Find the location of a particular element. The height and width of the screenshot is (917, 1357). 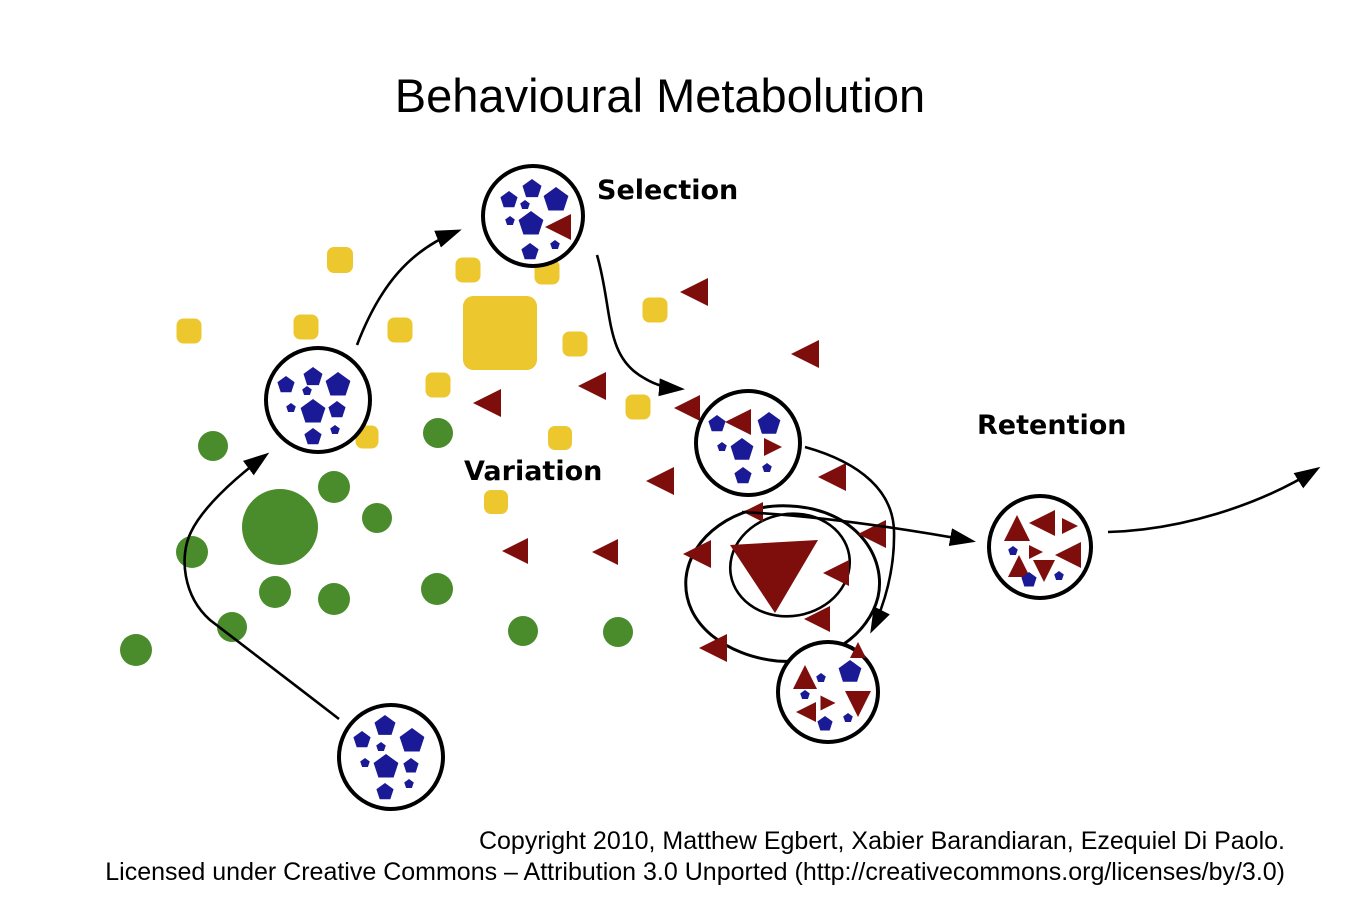

big-red-triangle is located at coordinates (774, 576).